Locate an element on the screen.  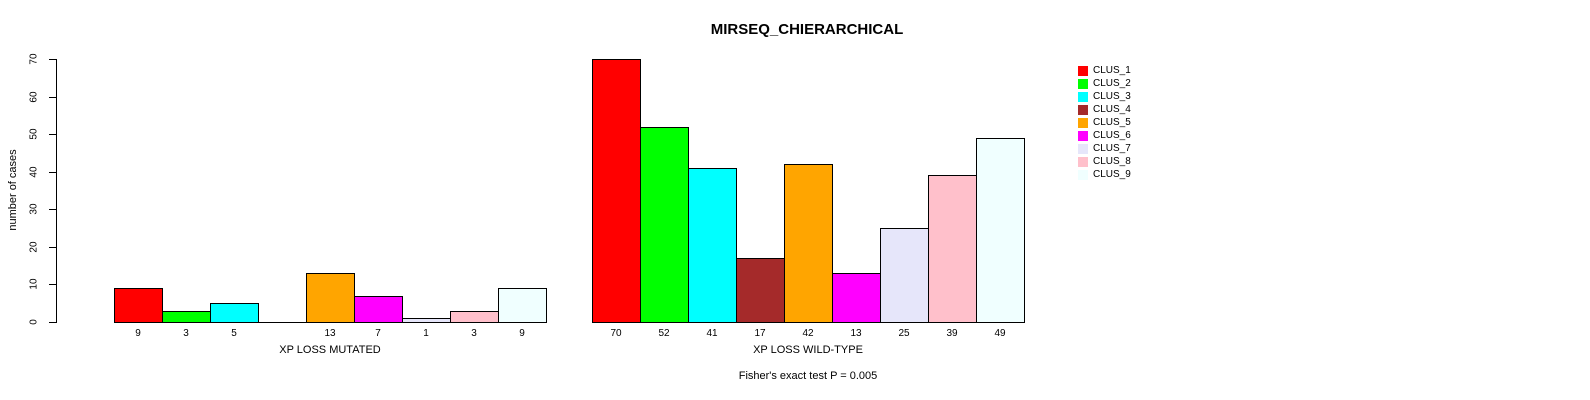
legend-label-clus_1: CLUS_1 is located at coordinates (1112, 70).